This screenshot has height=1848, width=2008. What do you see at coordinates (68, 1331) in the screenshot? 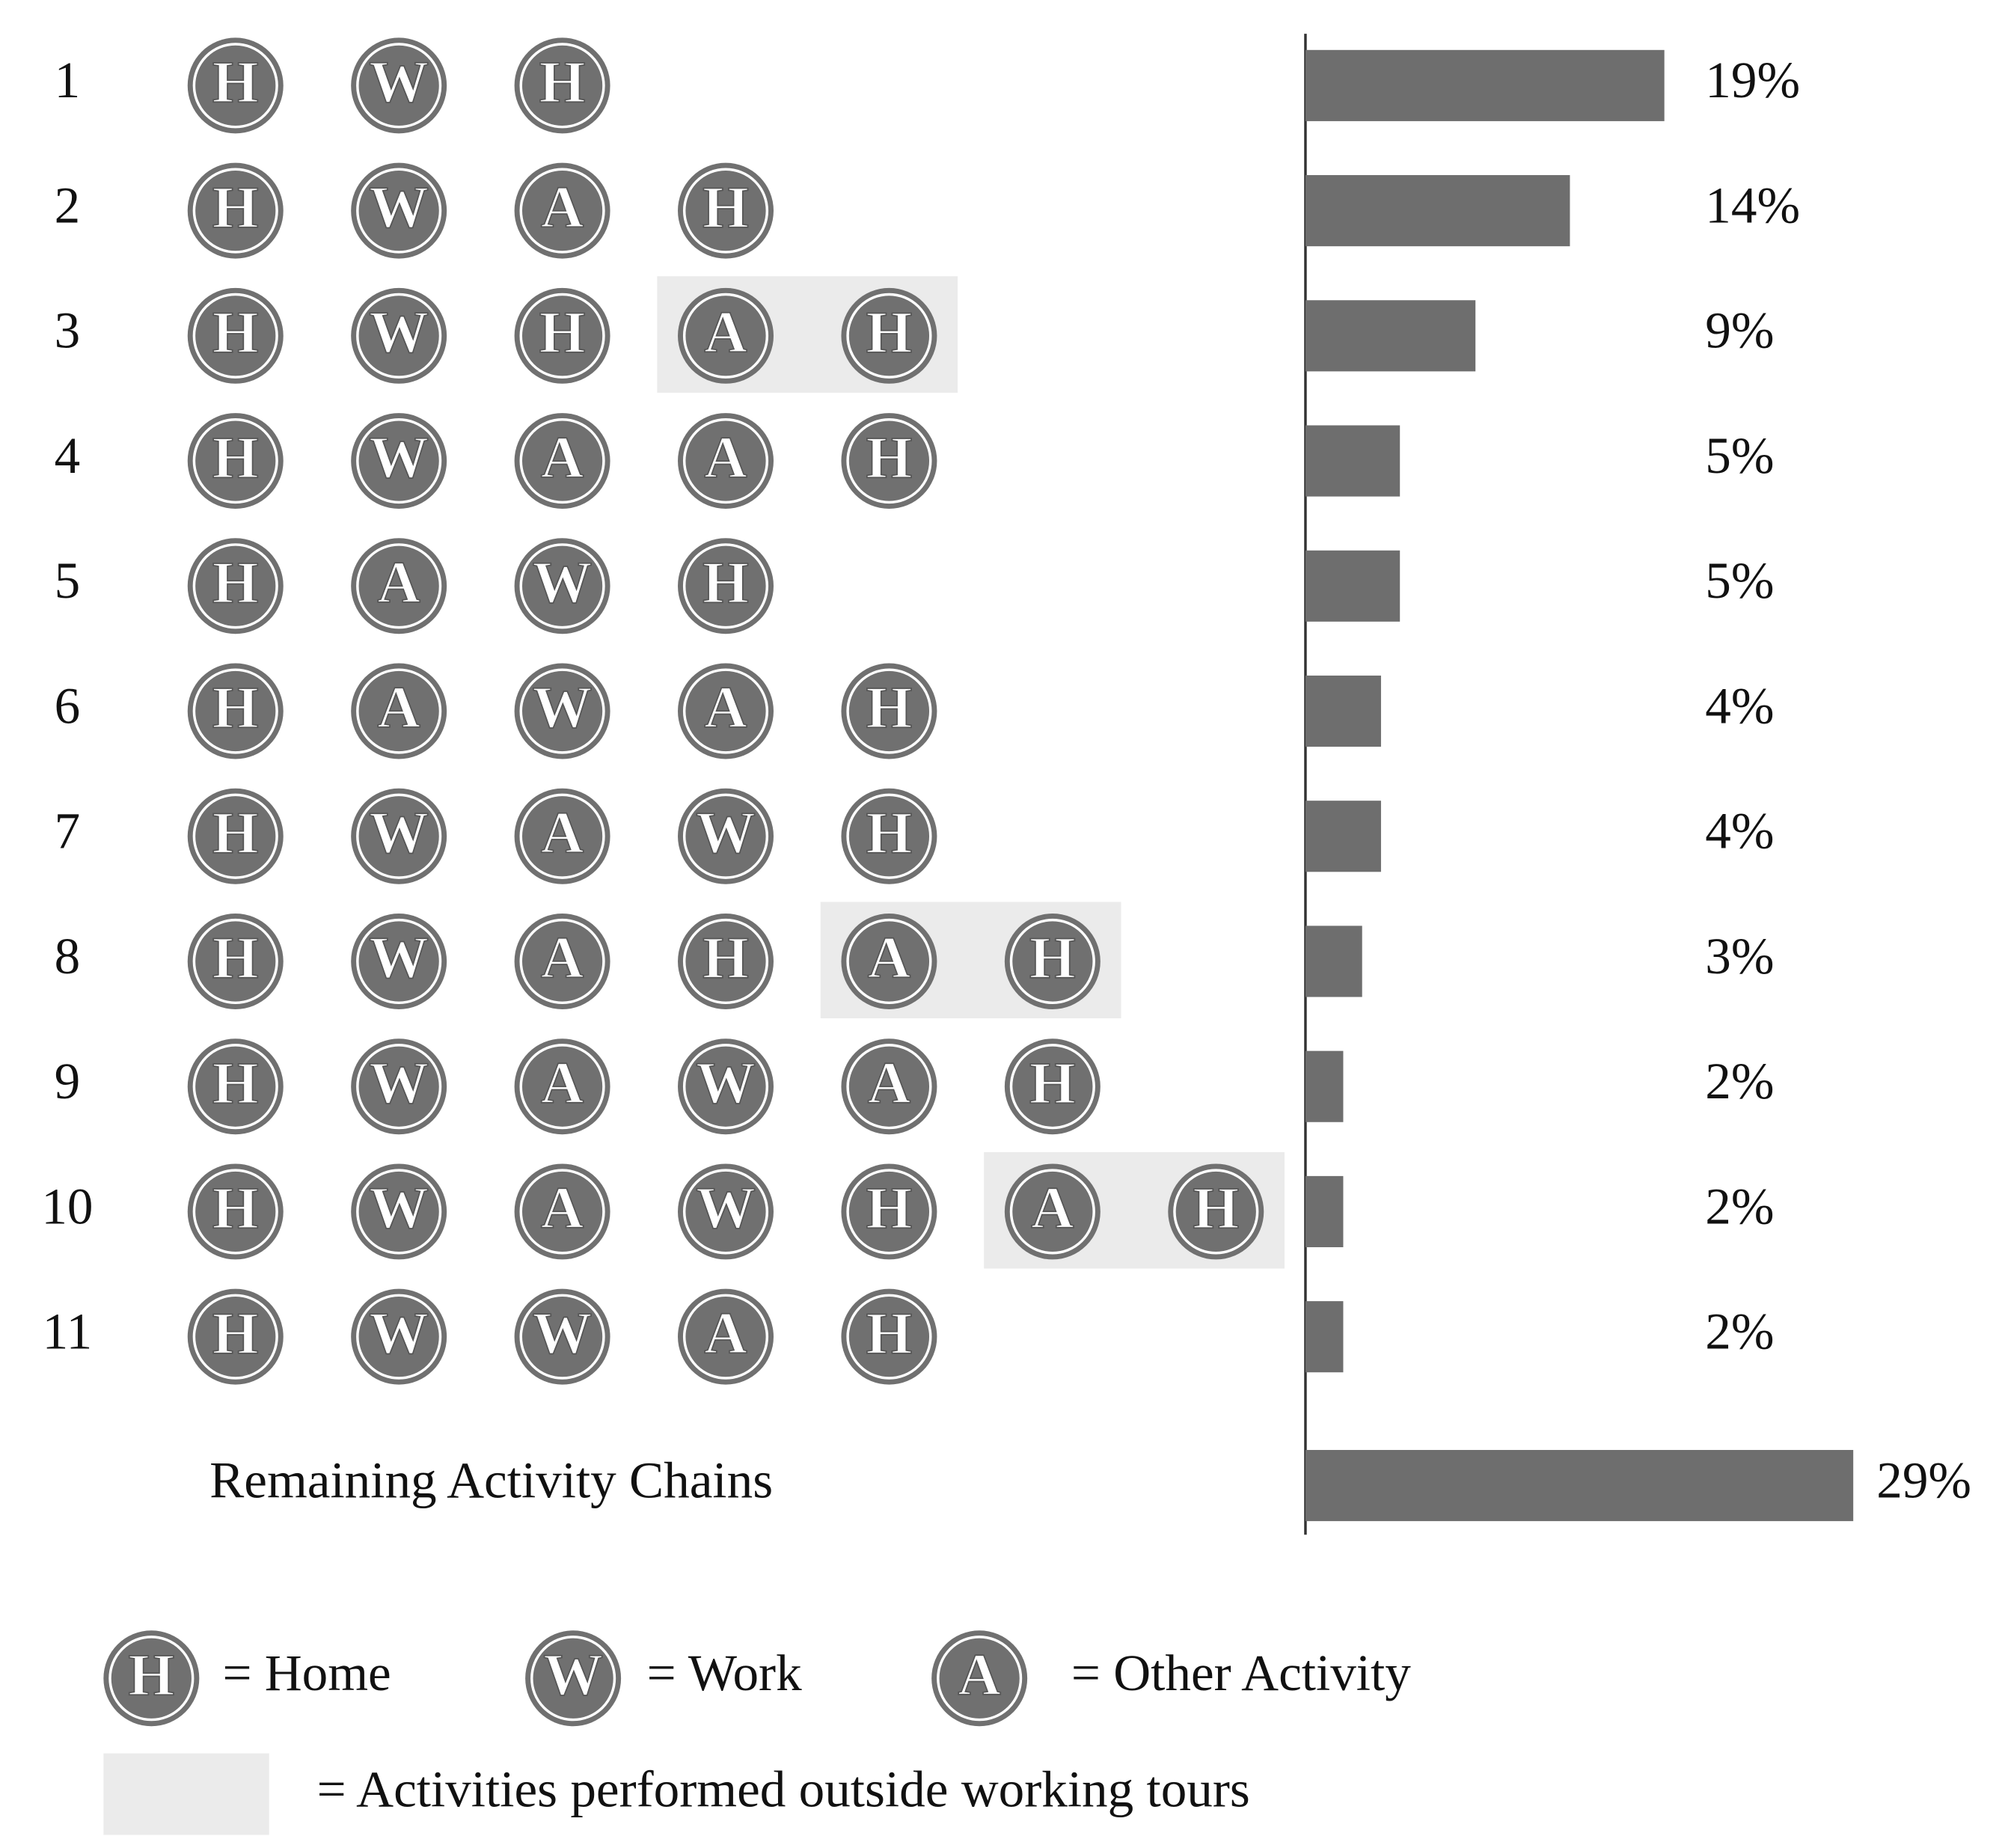
I see `category-label: 11` at bounding box center [68, 1331].